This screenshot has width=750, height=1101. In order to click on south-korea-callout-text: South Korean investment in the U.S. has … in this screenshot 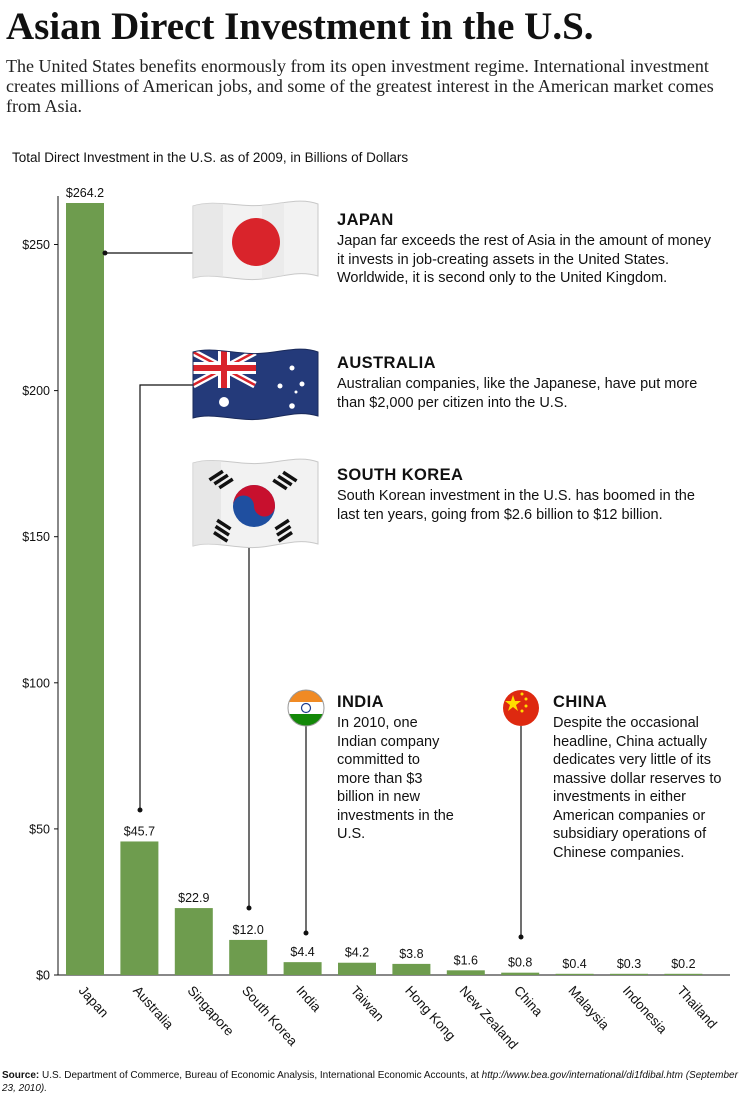, I will do `click(516, 505)`.